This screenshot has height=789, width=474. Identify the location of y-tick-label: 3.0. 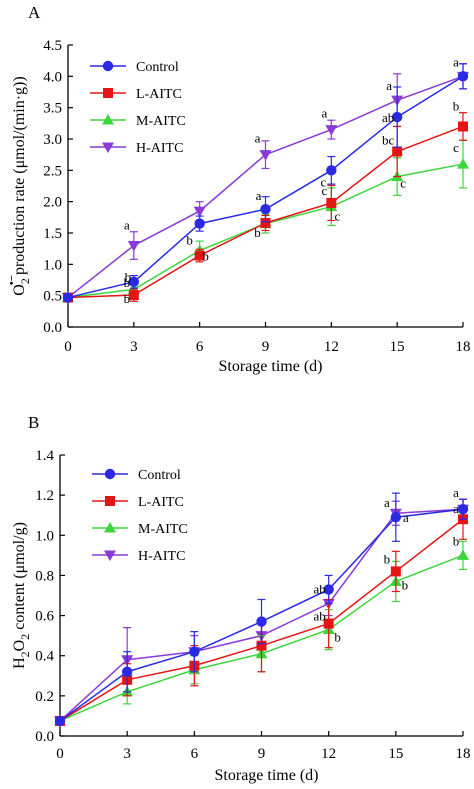
(52, 140).